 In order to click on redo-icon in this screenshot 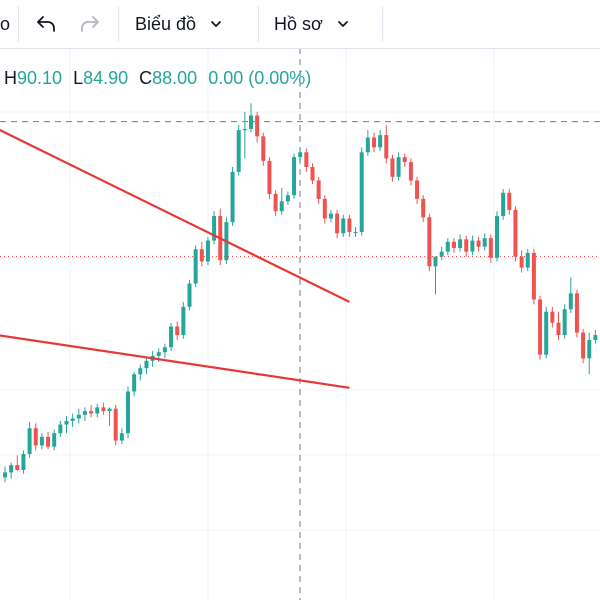, I will do `click(90, 24)`.